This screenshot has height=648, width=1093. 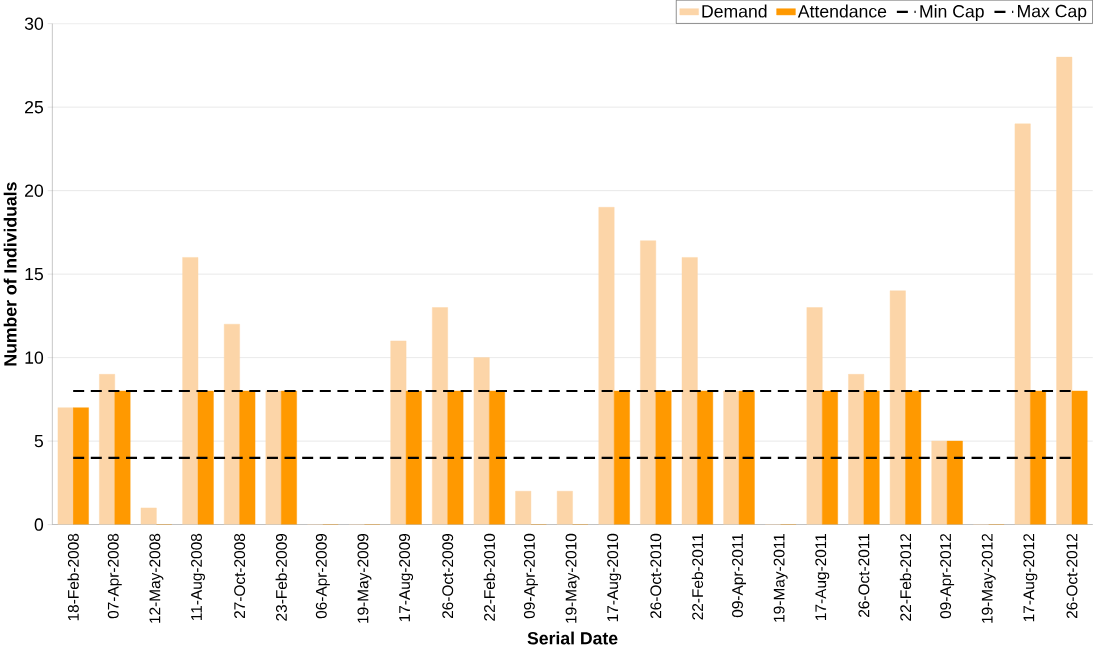 I want to click on x-tick-label: 19-May-2009, so click(x=364, y=578).